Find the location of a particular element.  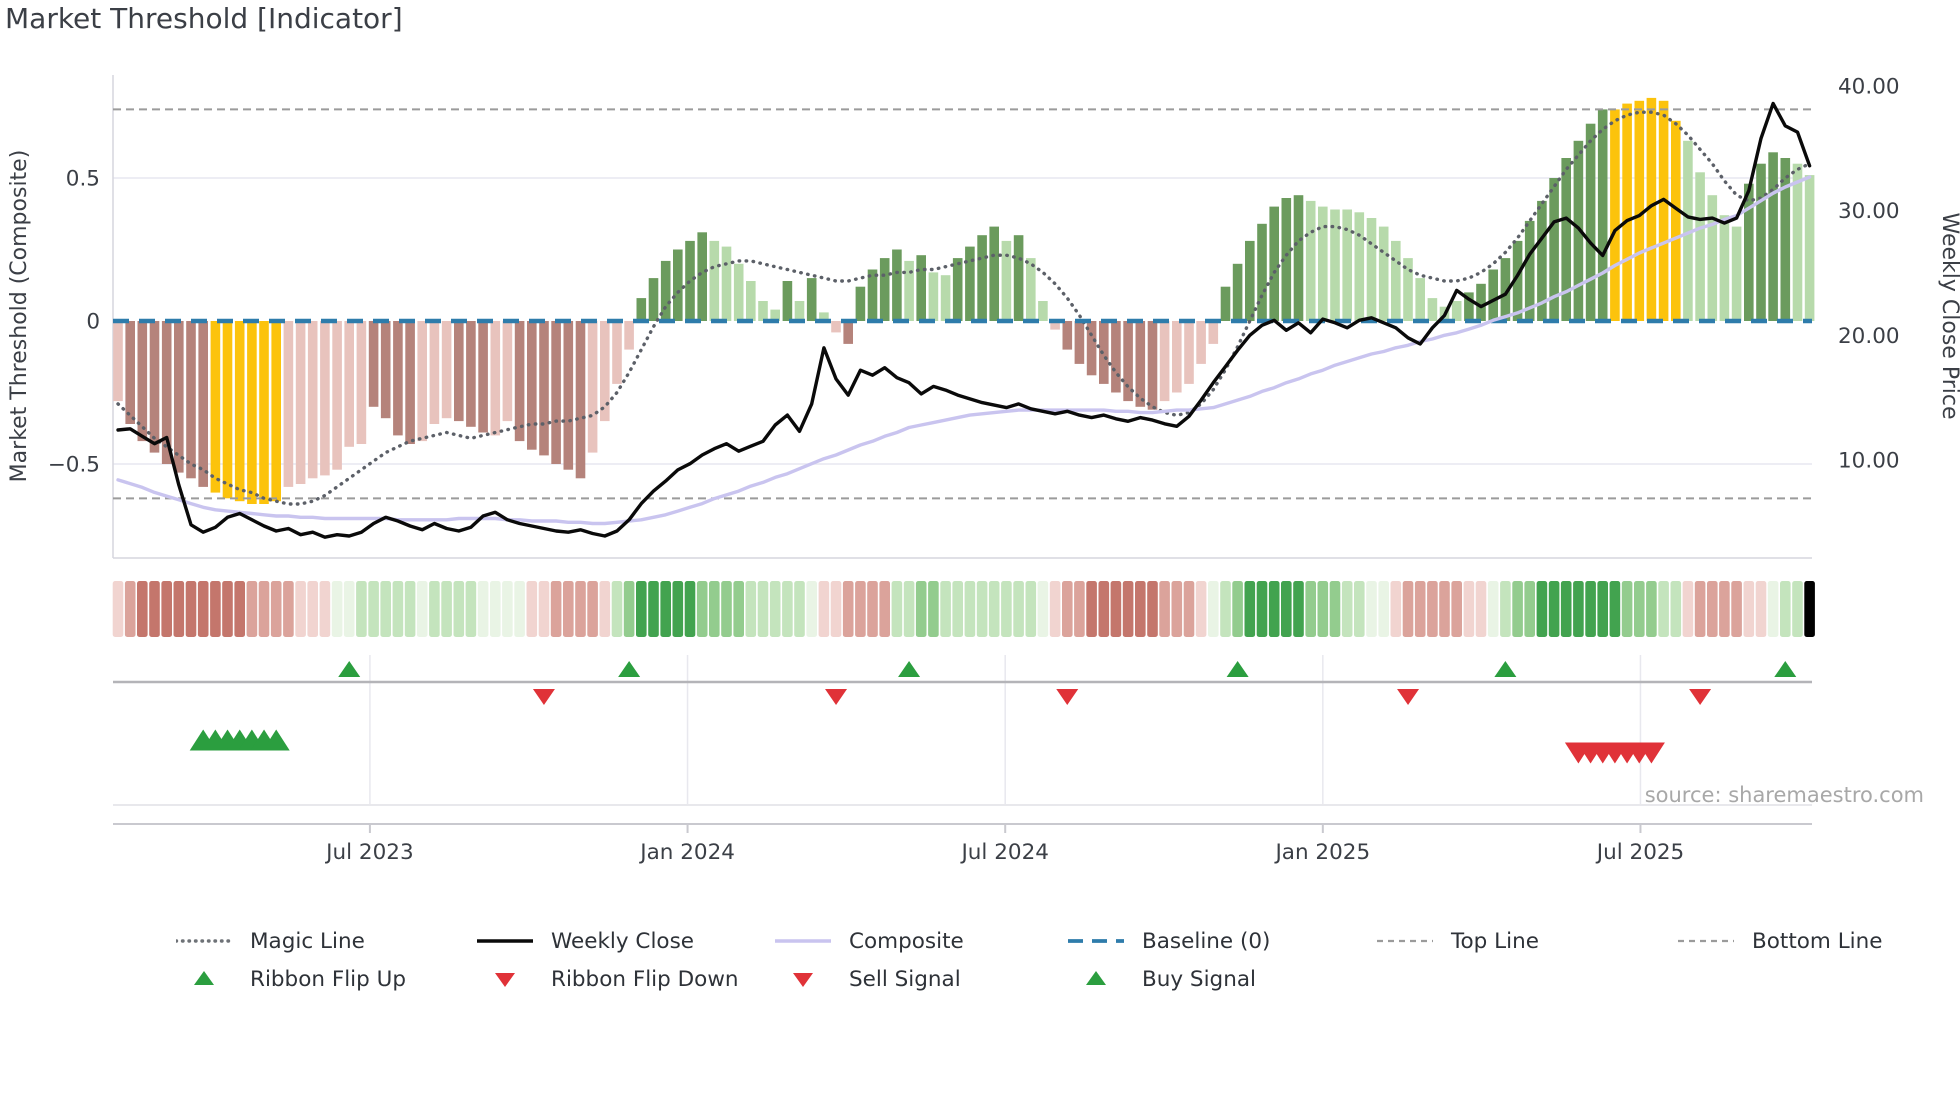

legend-item-buy-signal: Buy Signal is located at coordinates (1162, 979).